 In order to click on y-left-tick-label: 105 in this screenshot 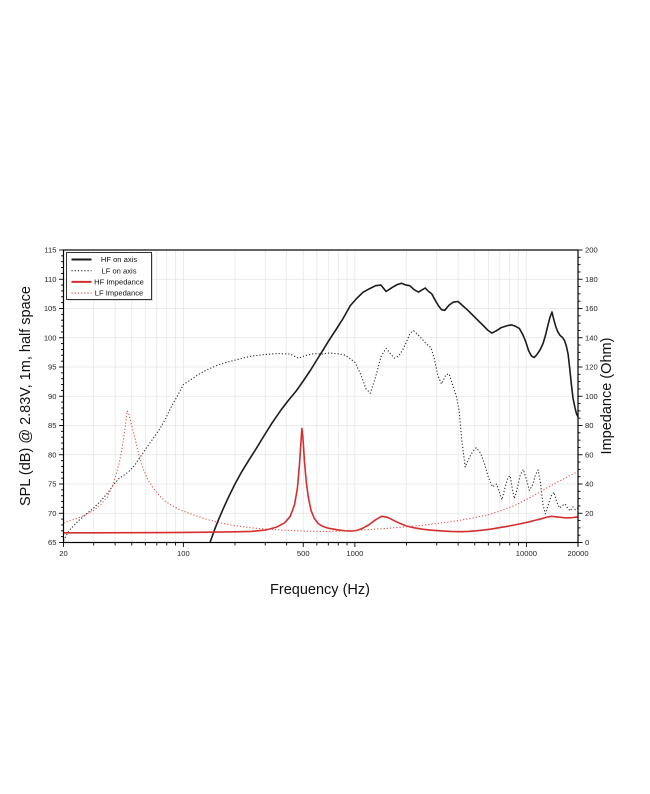, I will do `click(50, 308)`.